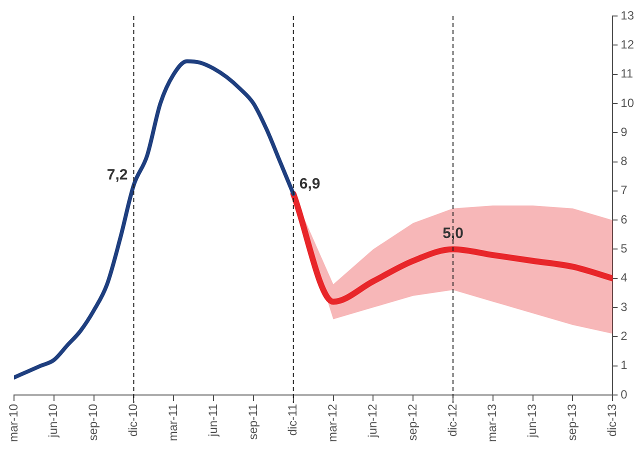 The height and width of the screenshot is (449, 641). I want to click on x-tick-label: mar-12, so click(333, 423).